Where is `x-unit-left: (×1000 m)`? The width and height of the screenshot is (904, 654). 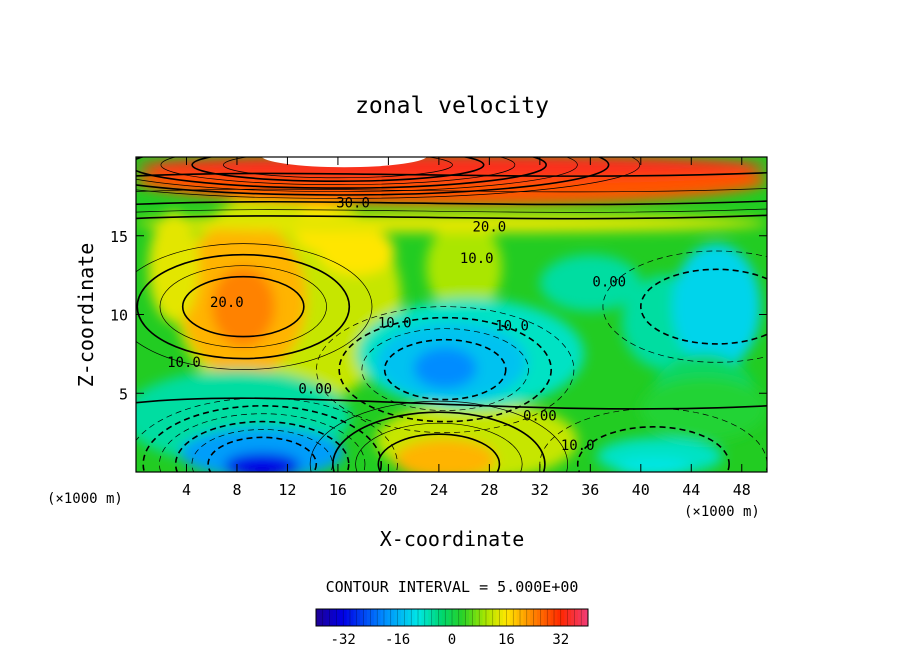
x-unit-left: (×1000 m) is located at coordinates (85, 499).